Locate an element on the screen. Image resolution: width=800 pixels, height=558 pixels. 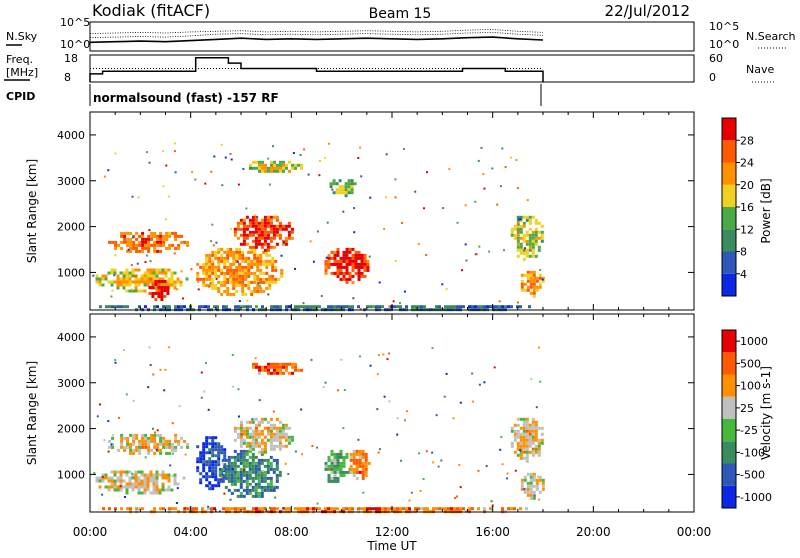
time-tick-label: 04:00 is located at coordinates (190, 532).